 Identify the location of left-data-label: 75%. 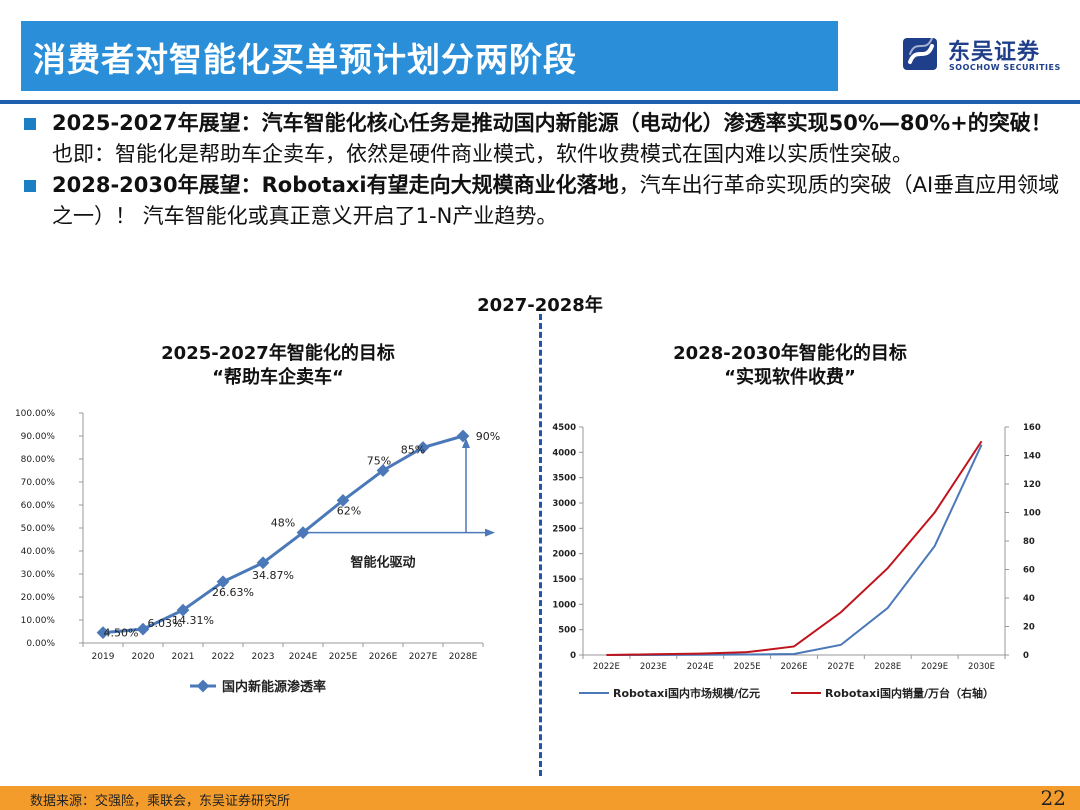
(379, 461).